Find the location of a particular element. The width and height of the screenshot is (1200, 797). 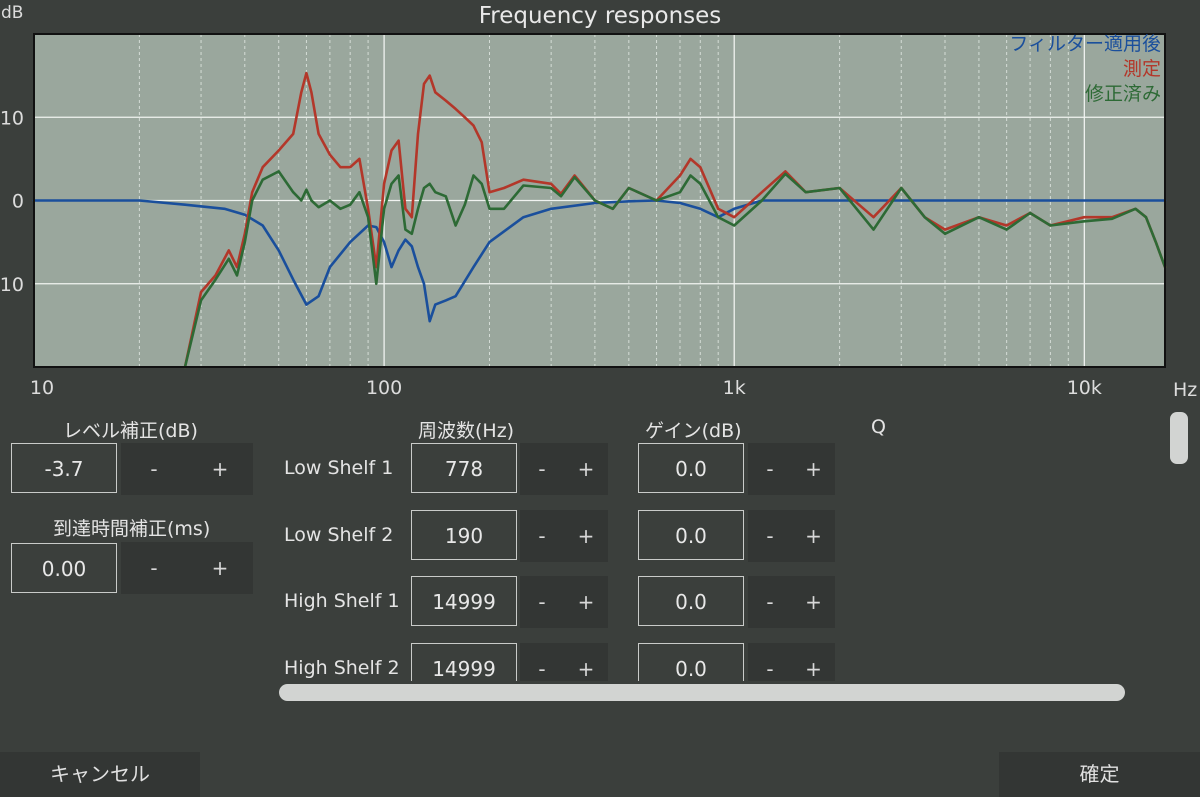

filter-frequency-input: 778 is located at coordinates (464, 468).